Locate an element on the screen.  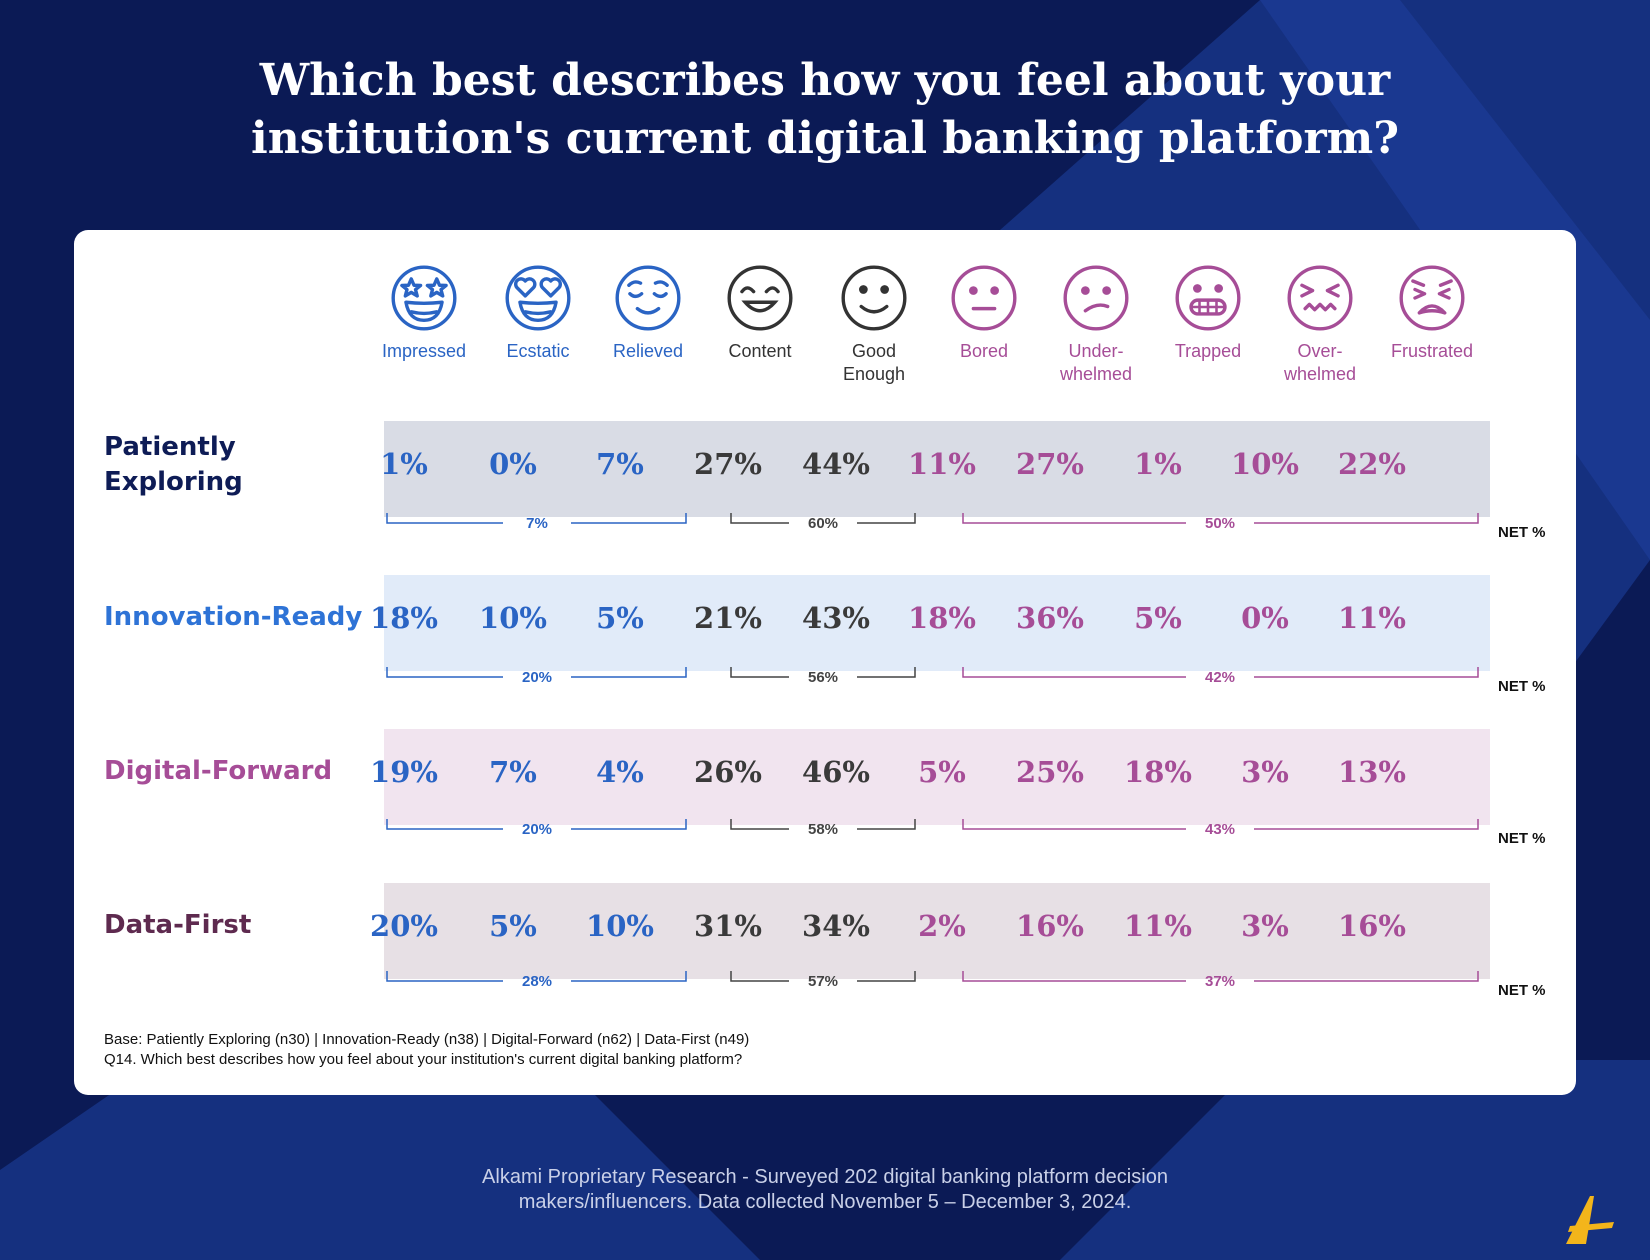
emotion-header-good-enough: Good Enough is located at coordinates (874, 325).